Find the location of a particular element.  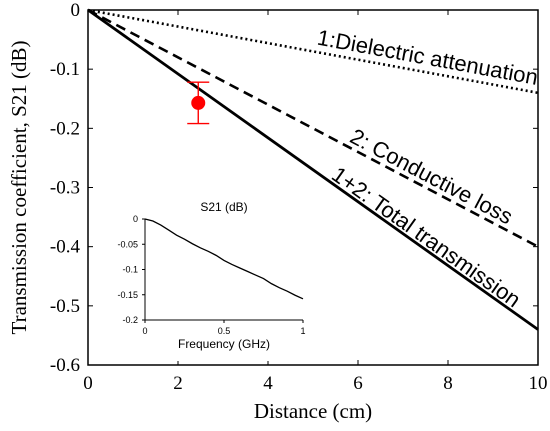

inset-y-tick-label: -0.15 is located at coordinates (127, 295).